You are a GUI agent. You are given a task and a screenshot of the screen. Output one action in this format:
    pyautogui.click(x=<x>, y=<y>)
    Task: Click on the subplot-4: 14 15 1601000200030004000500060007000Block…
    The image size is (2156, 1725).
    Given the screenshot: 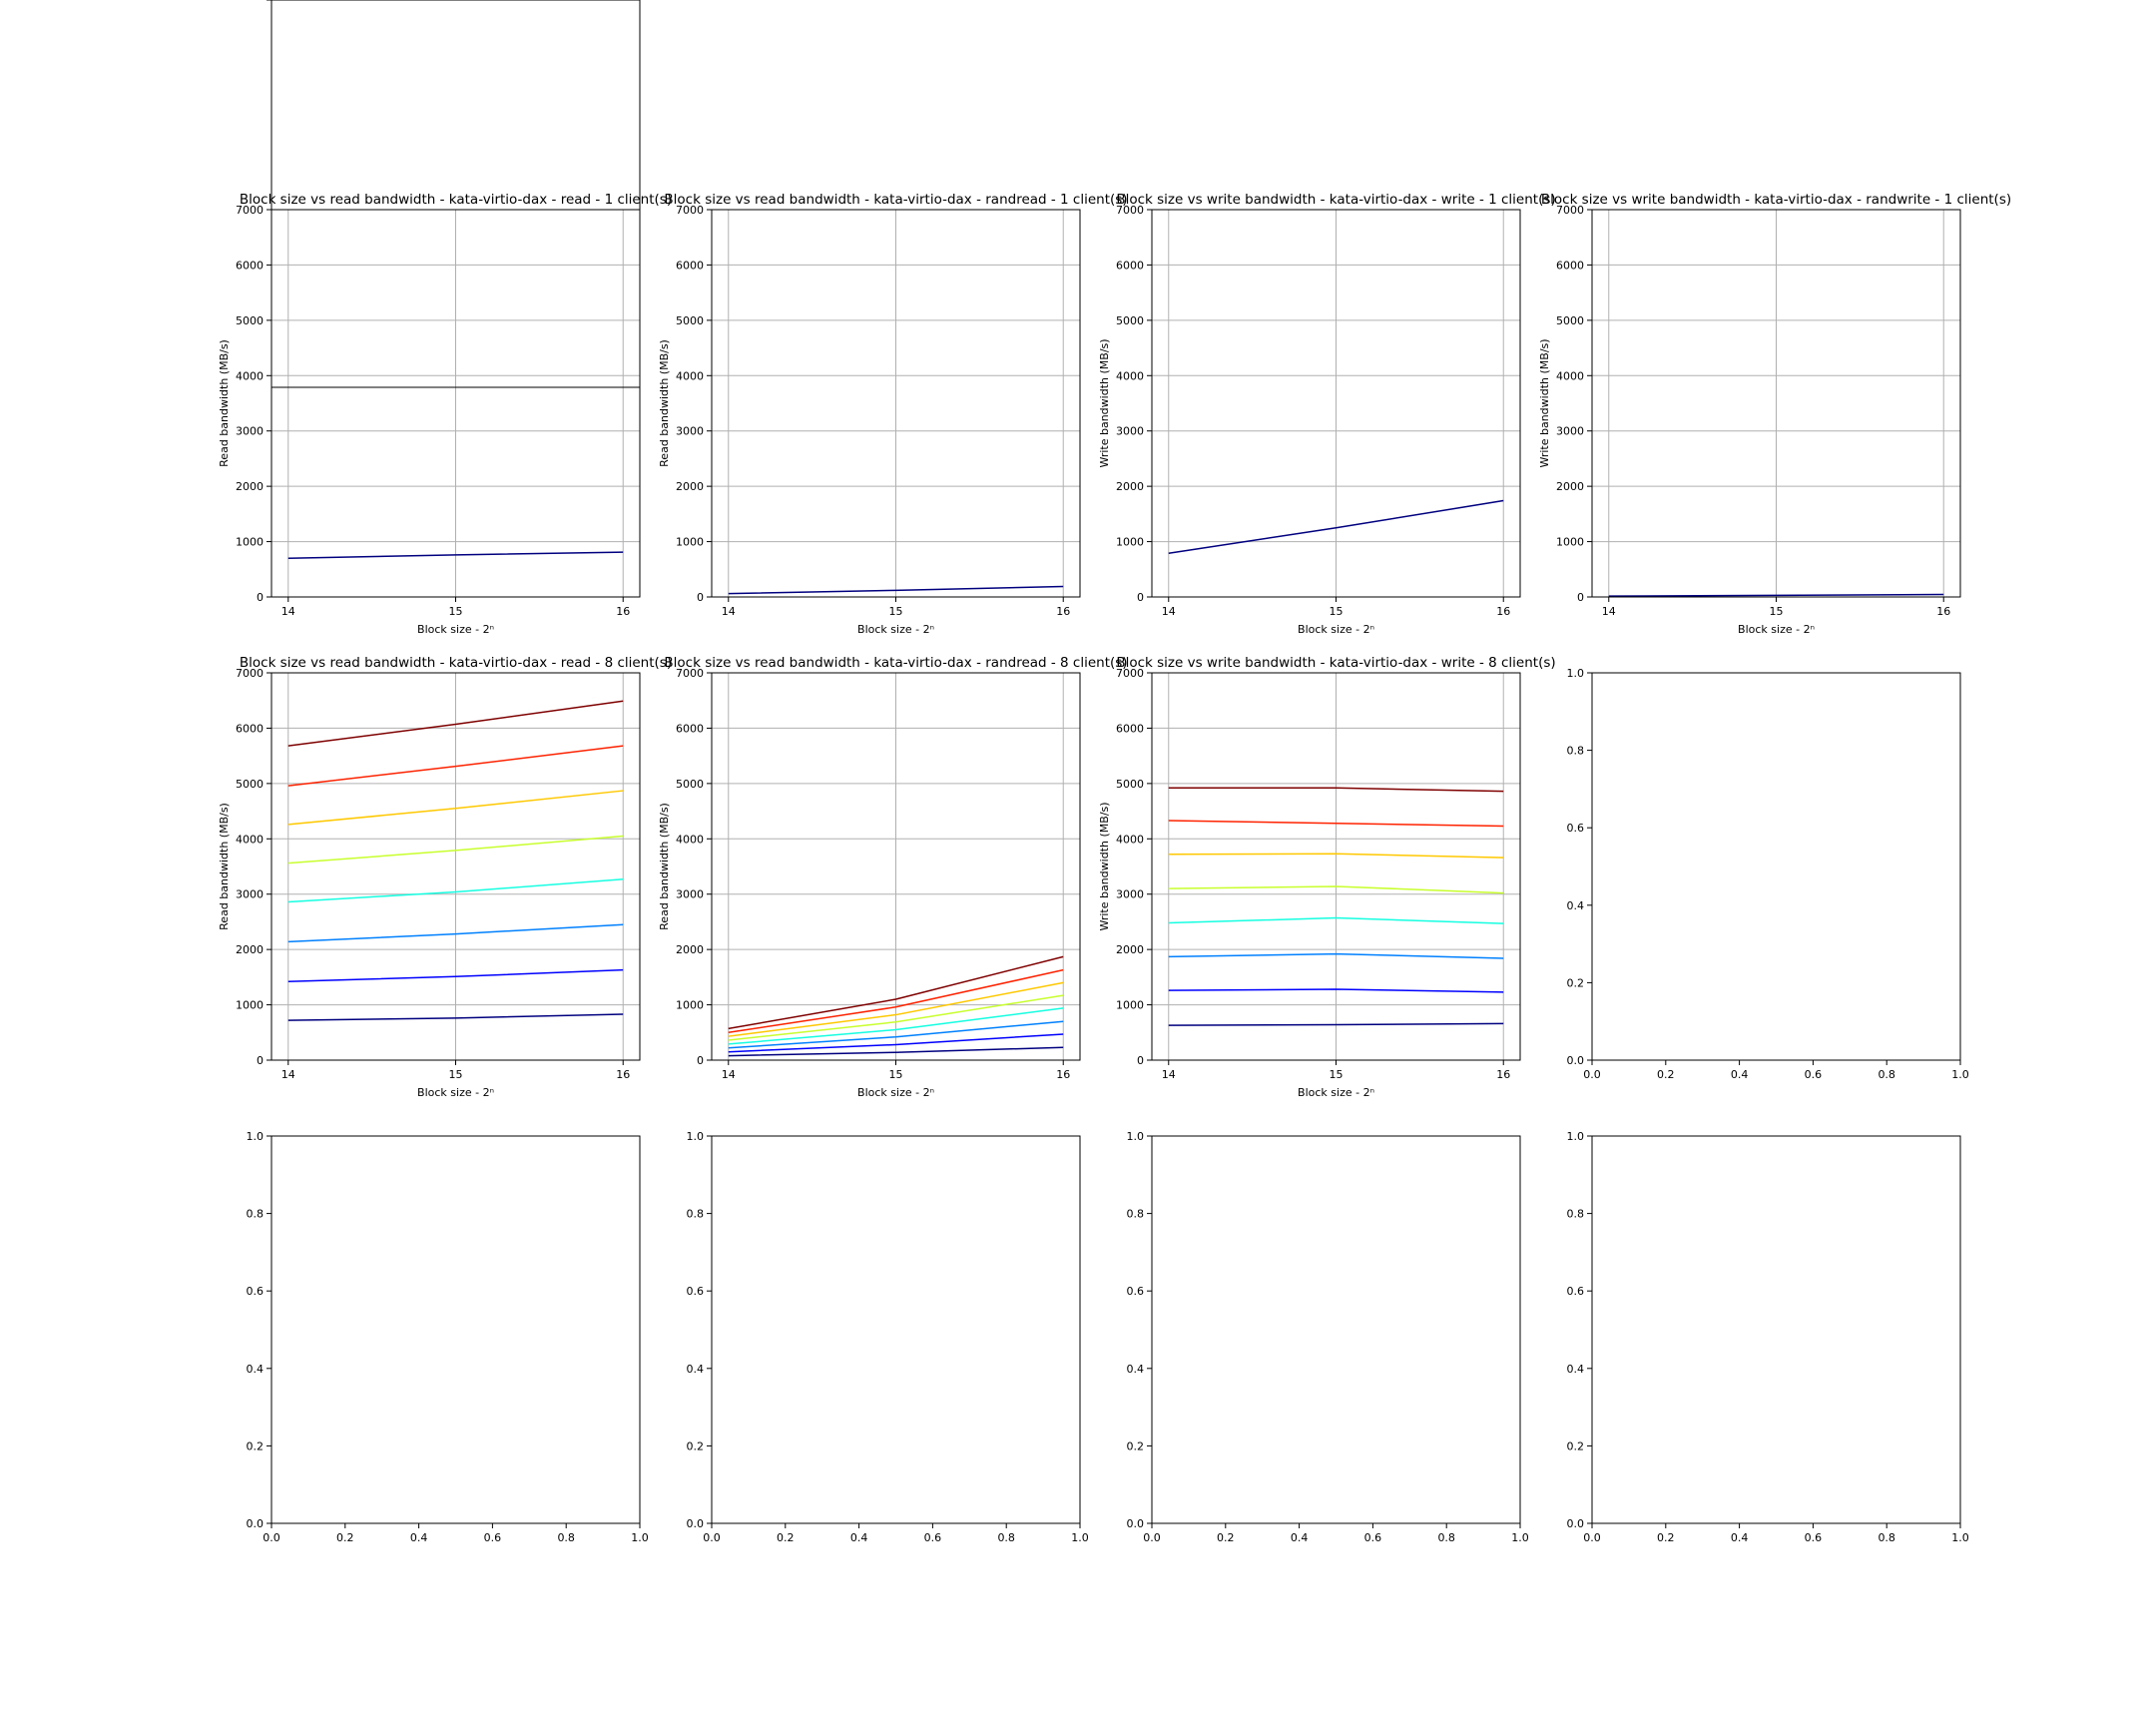 What is the action you would take?
    pyautogui.click(x=1774, y=414)
    